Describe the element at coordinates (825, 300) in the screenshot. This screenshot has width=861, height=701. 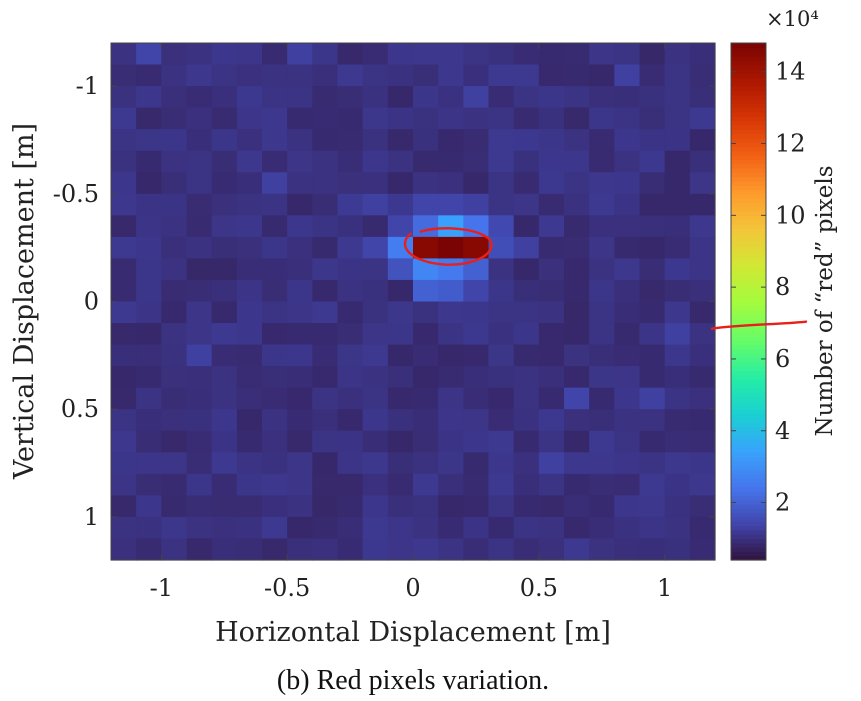
I see `colorbar-label: Number of “red” pixels` at that location.